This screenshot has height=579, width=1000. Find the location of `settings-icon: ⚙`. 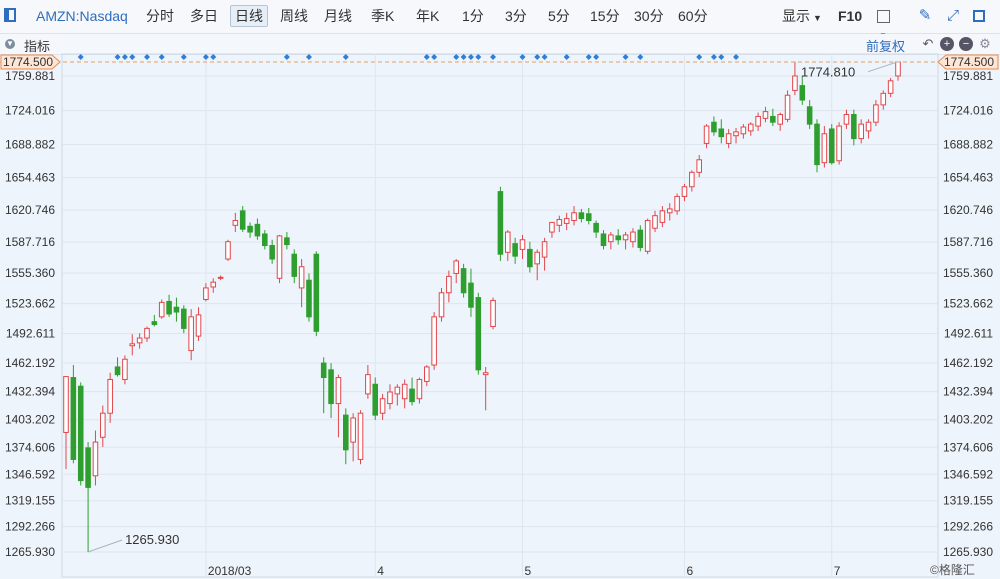

settings-icon: ⚙ is located at coordinates (985, 43).